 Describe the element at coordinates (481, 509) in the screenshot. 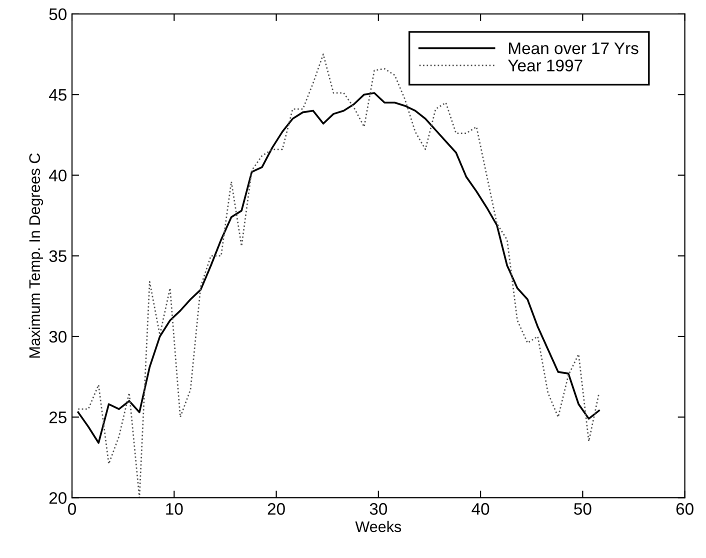

I see `x-tick-label: 40` at that location.